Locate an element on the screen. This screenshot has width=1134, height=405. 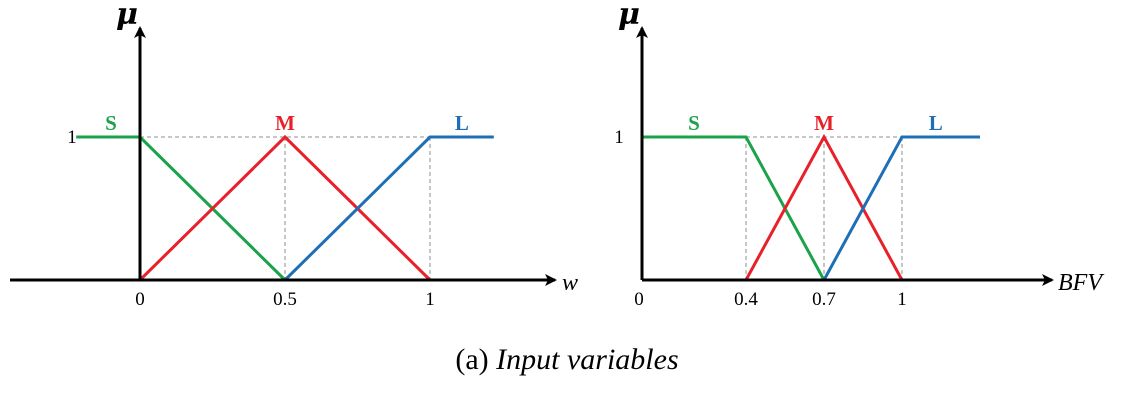
x-tick-label: 0.4 is located at coordinates (746, 299).